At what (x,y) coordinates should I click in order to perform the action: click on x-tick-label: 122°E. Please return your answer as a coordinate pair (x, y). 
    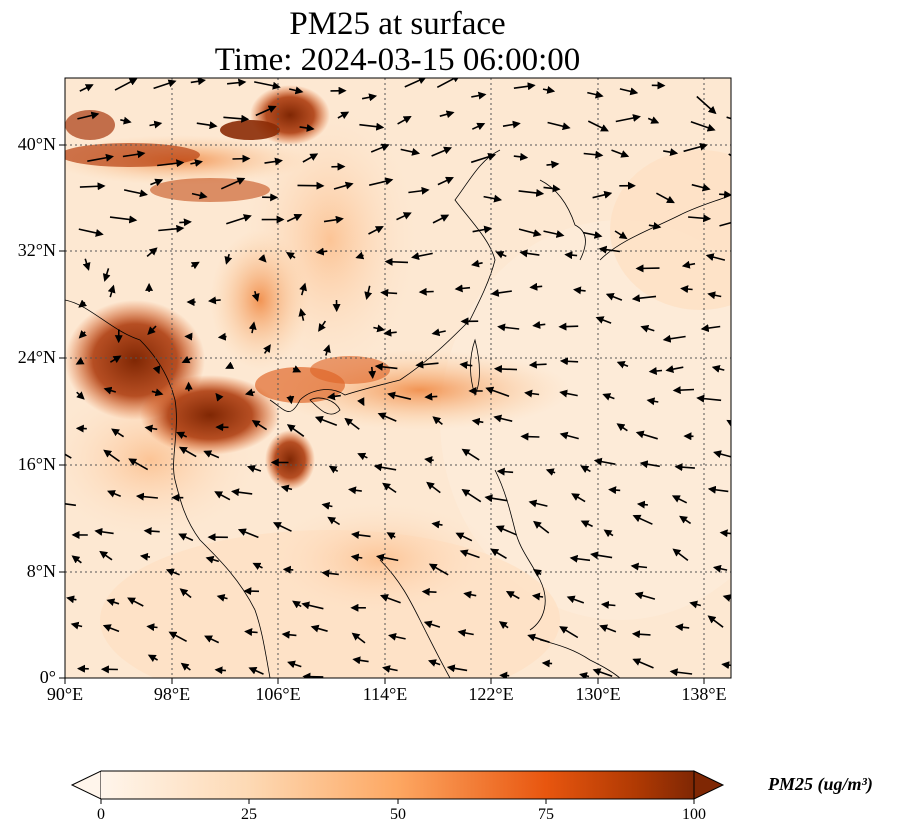
    Looking at the image, I should click on (491, 694).